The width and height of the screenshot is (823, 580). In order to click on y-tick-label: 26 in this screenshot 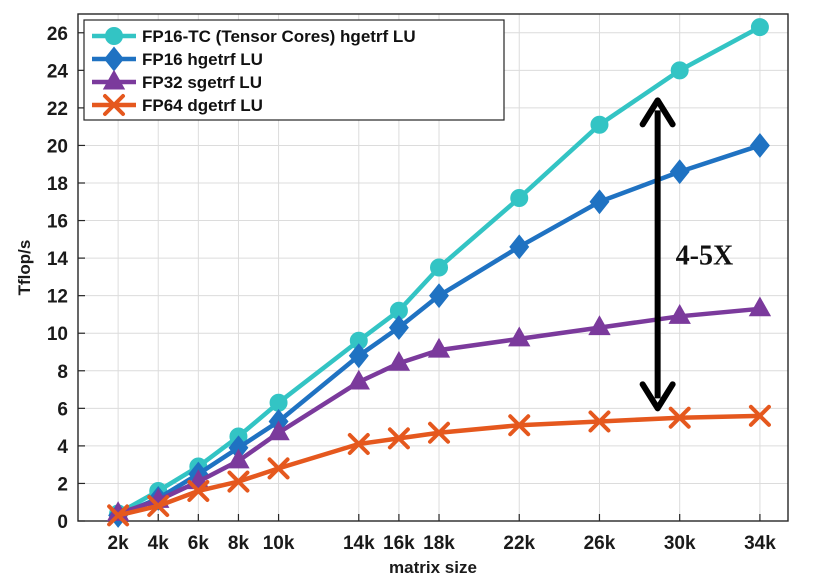, I will do `click(57, 34)`.